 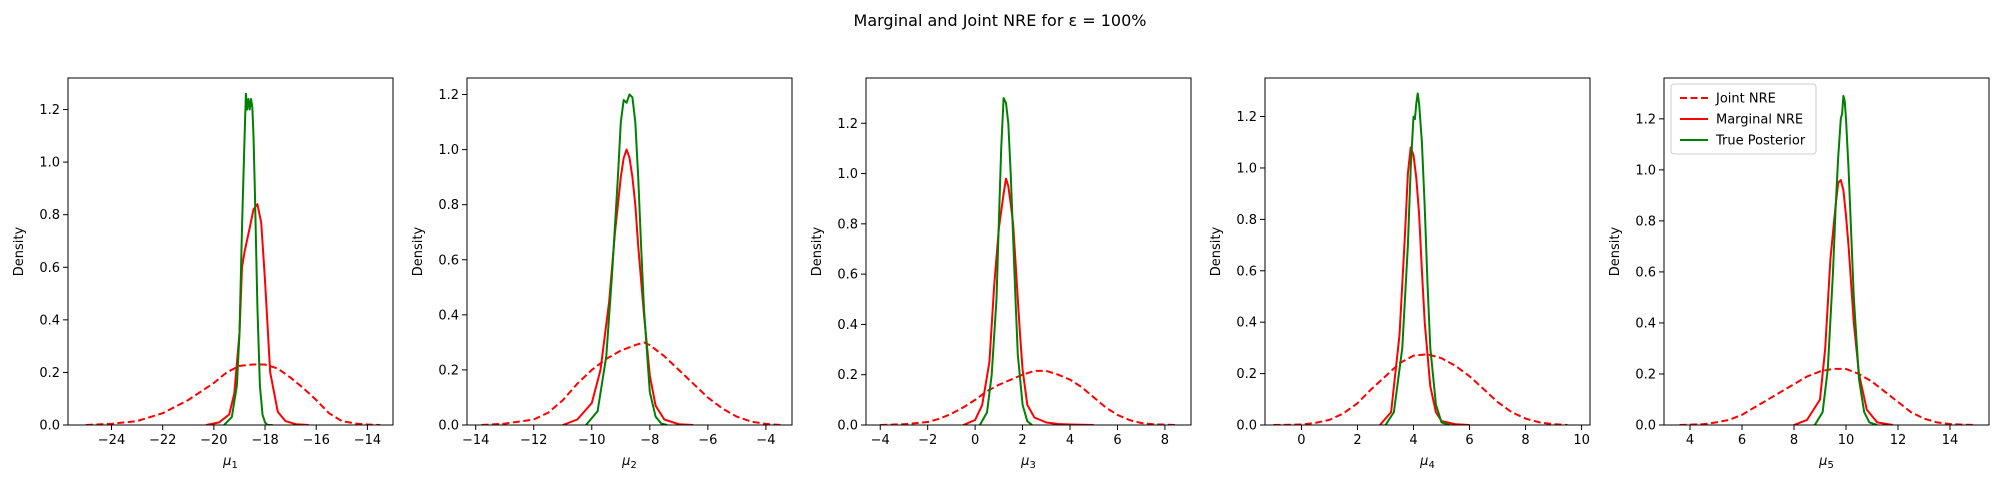 I want to click on legend: Joint NRE Marginal NRE True Posterior, so click(x=1743, y=119).